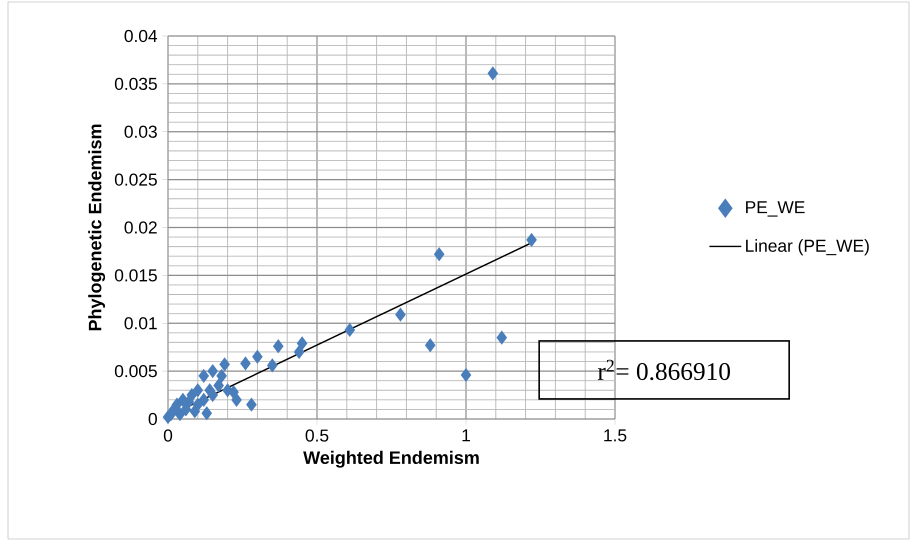 The width and height of the screenshot is (911, 541). Describe the element at coordinates (664, 370) in the screenshot. I see `annotation: r$^{2}$= 0.866910` at that location.